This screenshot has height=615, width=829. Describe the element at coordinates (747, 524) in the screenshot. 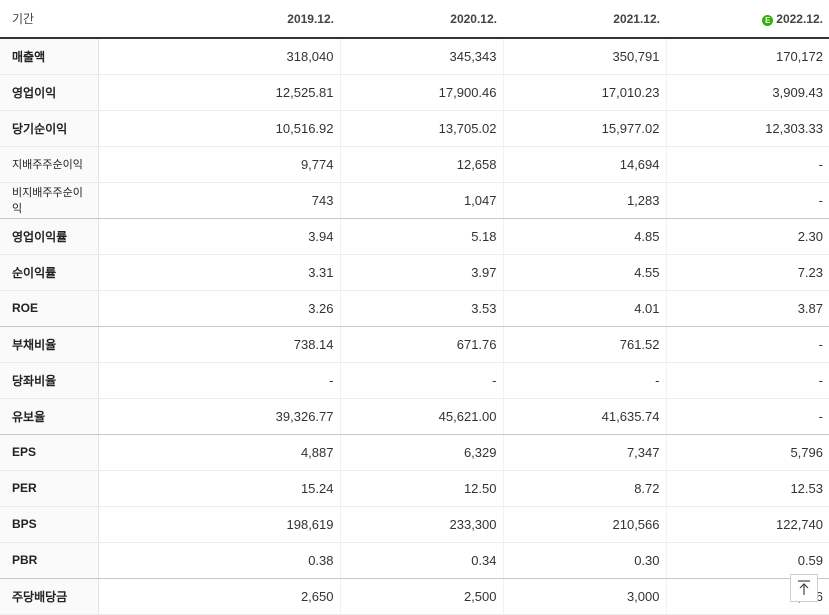

I see `value-cell-2022: 122,740` at that location.